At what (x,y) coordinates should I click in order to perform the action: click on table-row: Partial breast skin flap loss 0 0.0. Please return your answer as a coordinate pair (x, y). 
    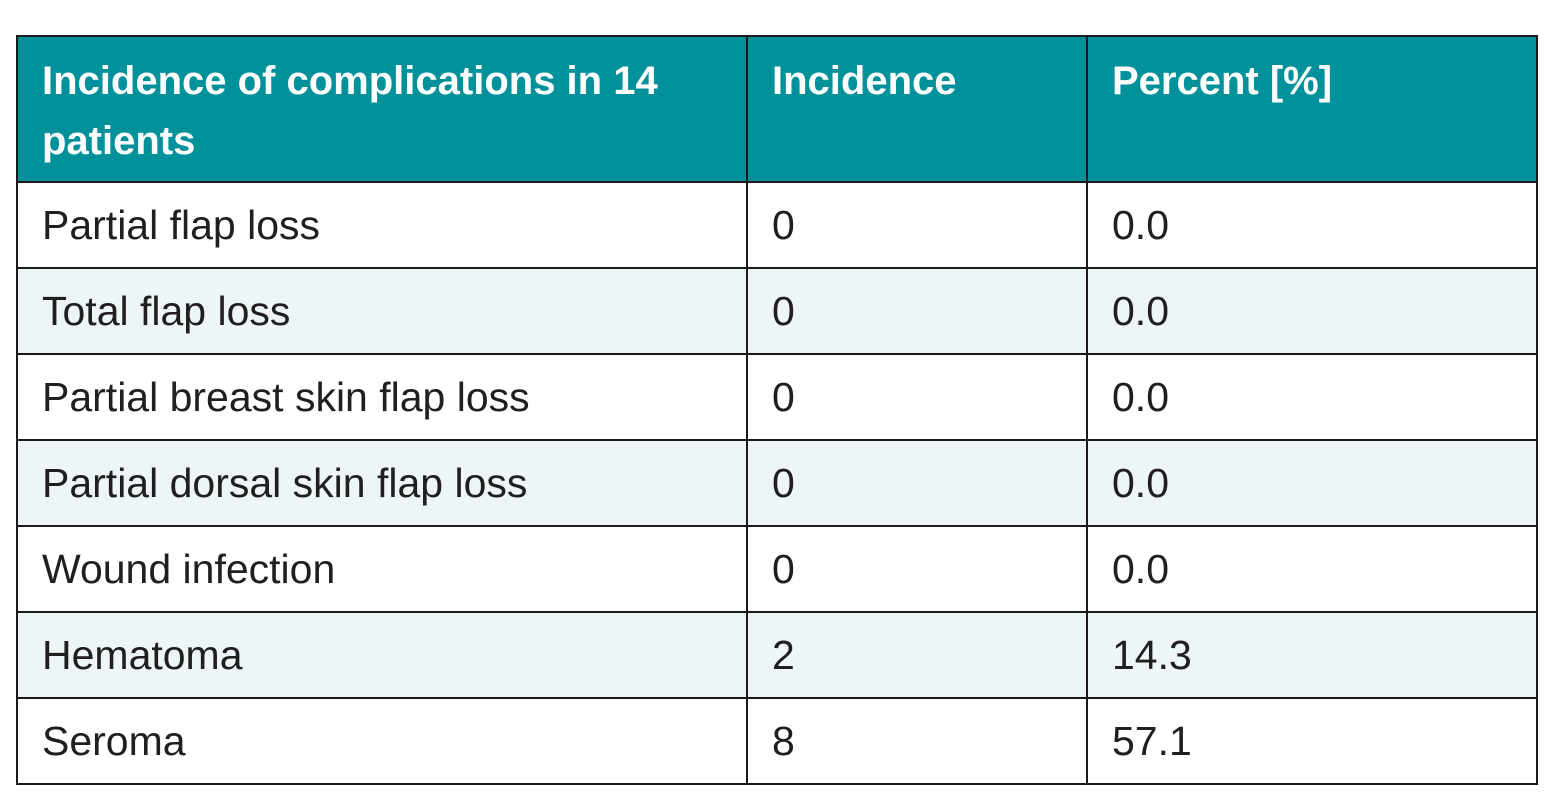
    Looking at the image, I should click on (777, 397).